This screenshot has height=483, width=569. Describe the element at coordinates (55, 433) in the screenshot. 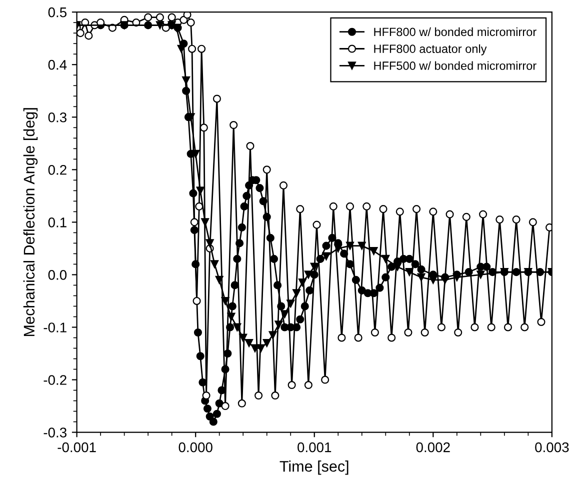

I see `y-tick-label: -0.3` at that location.